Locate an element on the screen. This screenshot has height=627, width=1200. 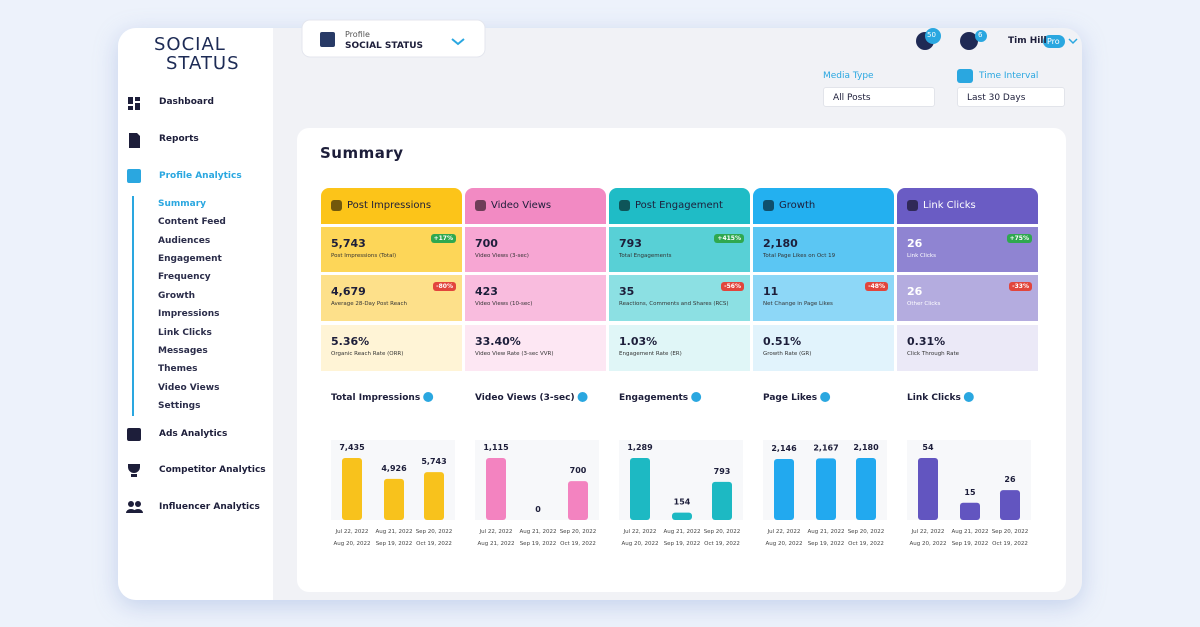
value-label: 15 is located at coordinates (970, 492).